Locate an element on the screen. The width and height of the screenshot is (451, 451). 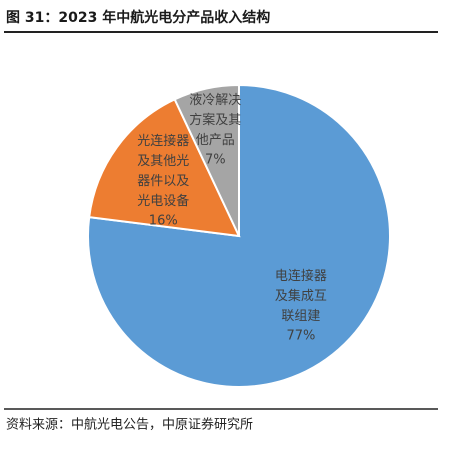
label-line: 液冷解决 is located at coordinates (215, 99).